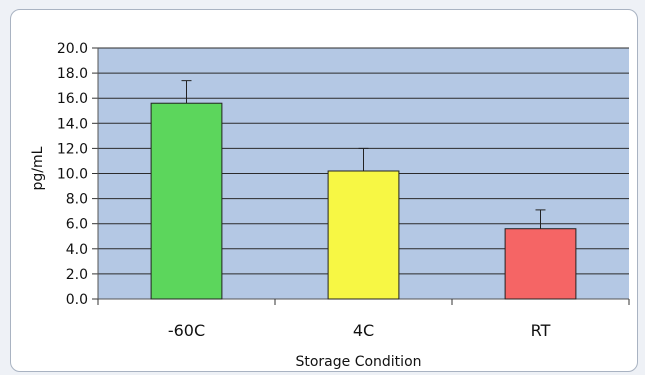  What do you see at coordinates (186, 201) in the screenshot?
I see `bar--60C` at bounding box center [186, 201].